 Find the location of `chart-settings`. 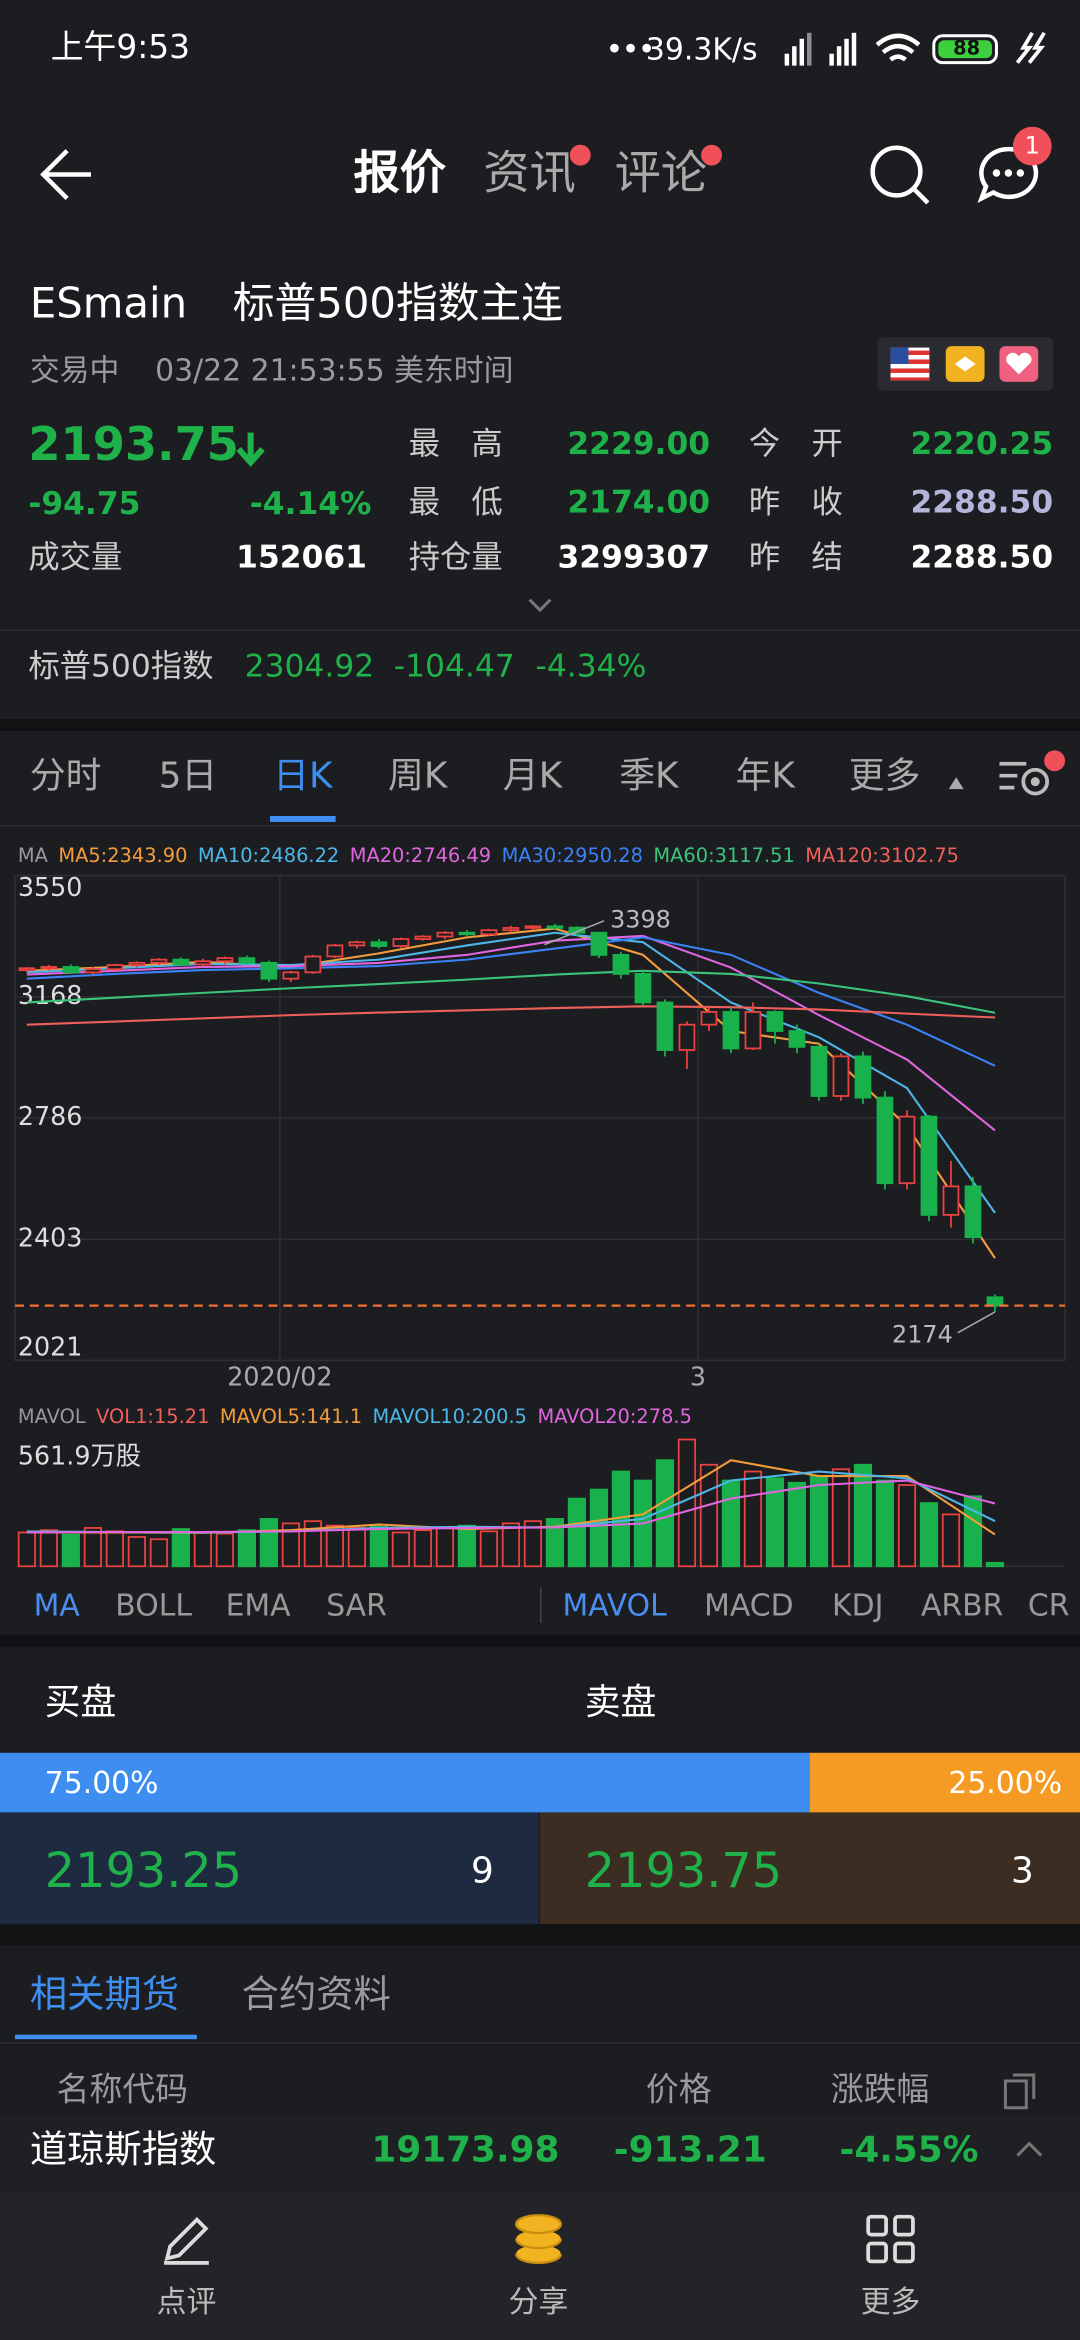

chart-settings is located at coordinates (1030, 776).